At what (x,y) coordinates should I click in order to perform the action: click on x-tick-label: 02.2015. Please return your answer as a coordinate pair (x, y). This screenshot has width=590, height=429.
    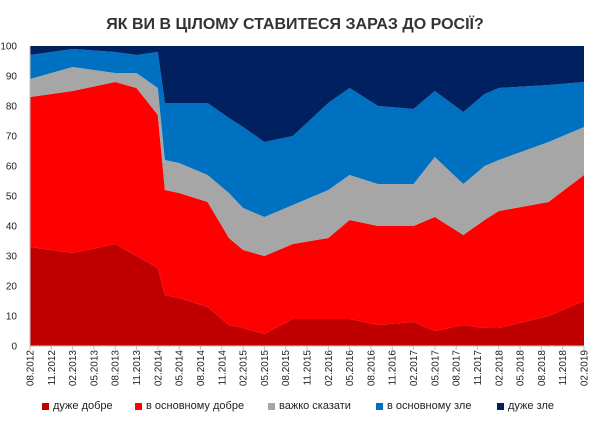
    Looking at the image, I should click on (244, 368).